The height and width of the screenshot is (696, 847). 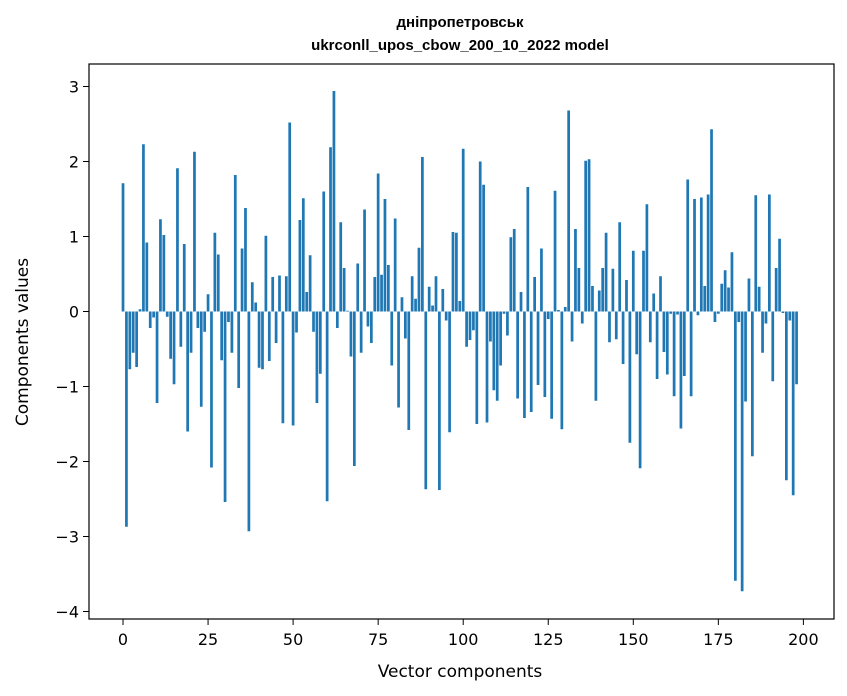 I want to click on y-tick-label-2: 2, so click(x=74, y=162).